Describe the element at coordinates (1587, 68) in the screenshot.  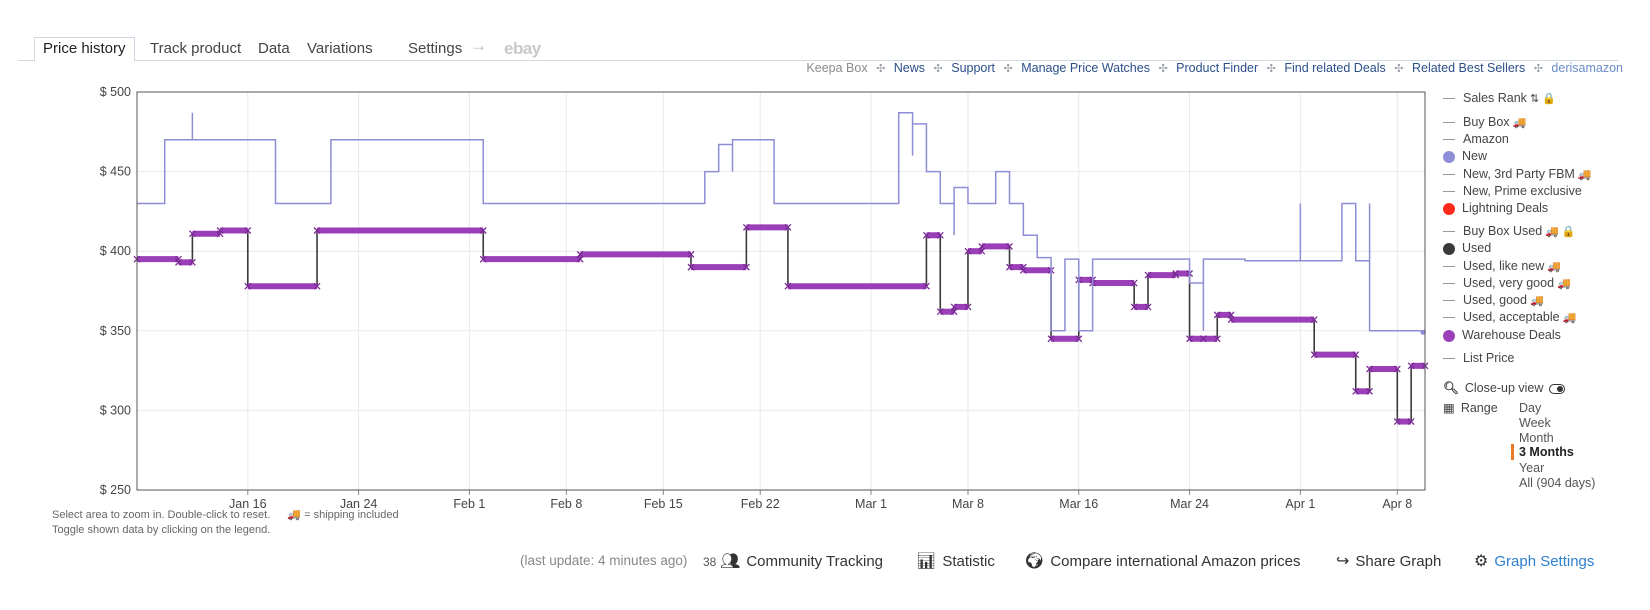
I see `user-link: derisamazon` at that location.